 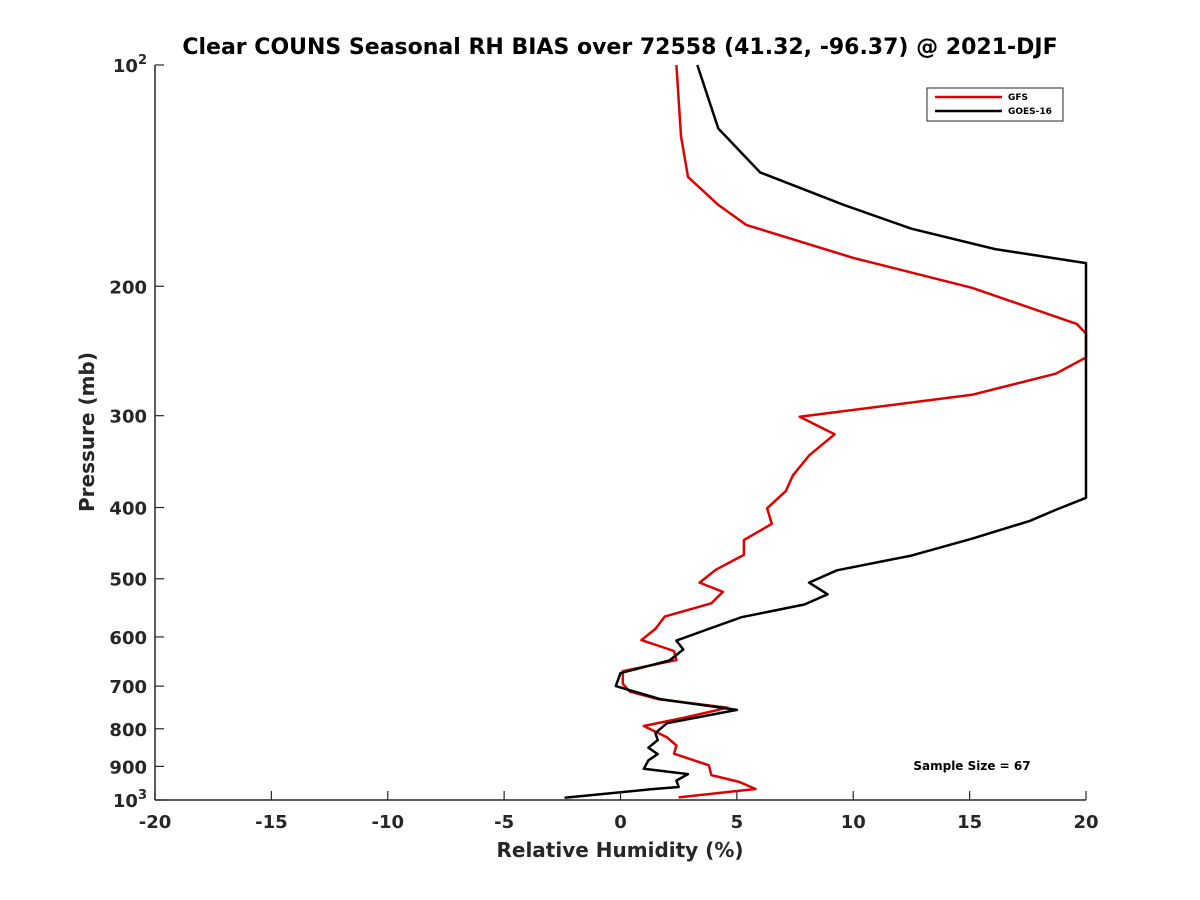 I want to click on x-tick-label: 15, so click(x=969, y=822).